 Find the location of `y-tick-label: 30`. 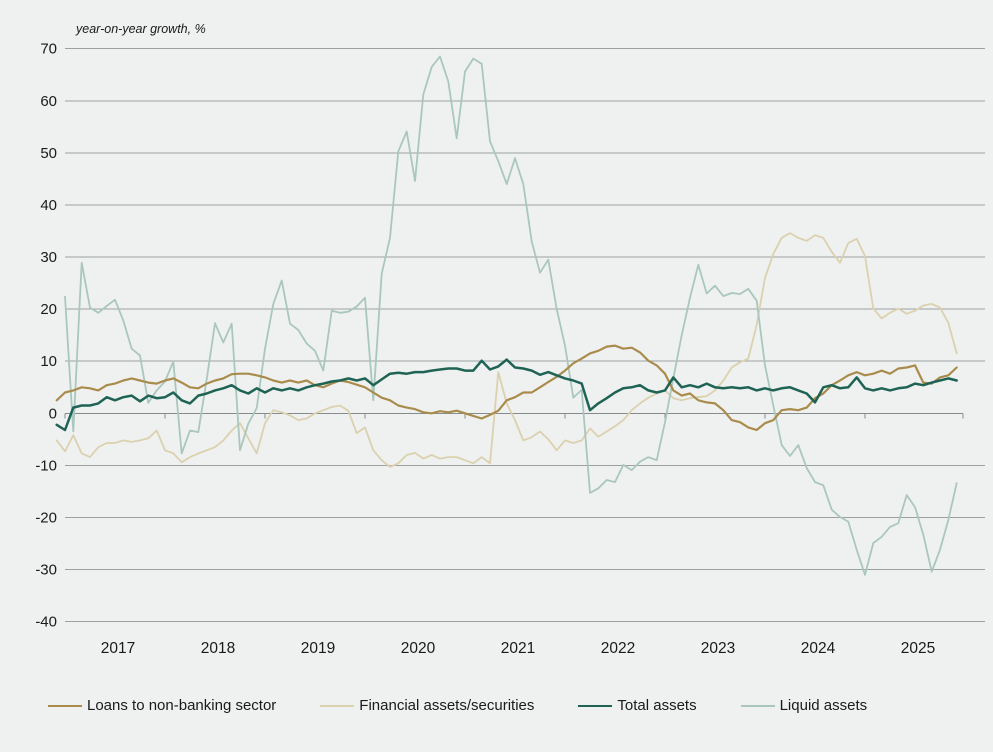

y-tick-label: 30 is located at coordinates (48, 257).